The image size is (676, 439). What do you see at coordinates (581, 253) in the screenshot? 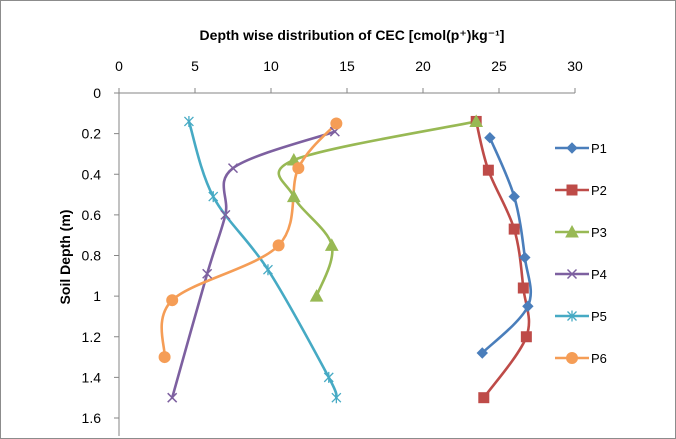
I see `legend: P1 P2 P3 P4 P5 P6` at bounding box center [581, 253].